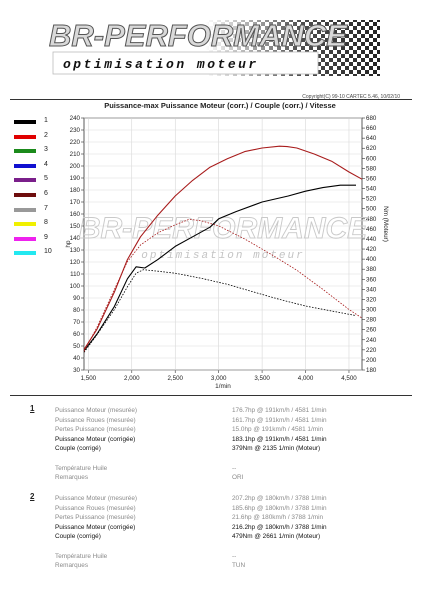  What do you see at coordinates (279, 508) in the screenshot?
I see `report-row-value: 185.6hp @ 180km/h / 3788 1/min` at bounding box center [279, 508].